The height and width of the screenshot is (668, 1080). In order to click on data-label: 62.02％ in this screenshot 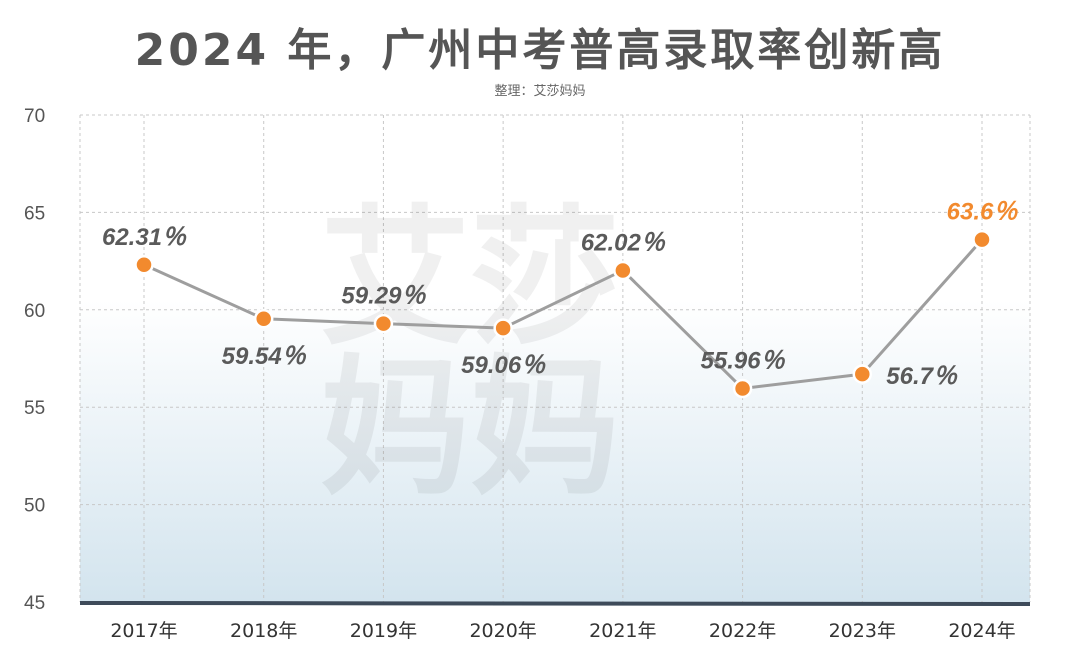, I will do `click(623, 242)`.